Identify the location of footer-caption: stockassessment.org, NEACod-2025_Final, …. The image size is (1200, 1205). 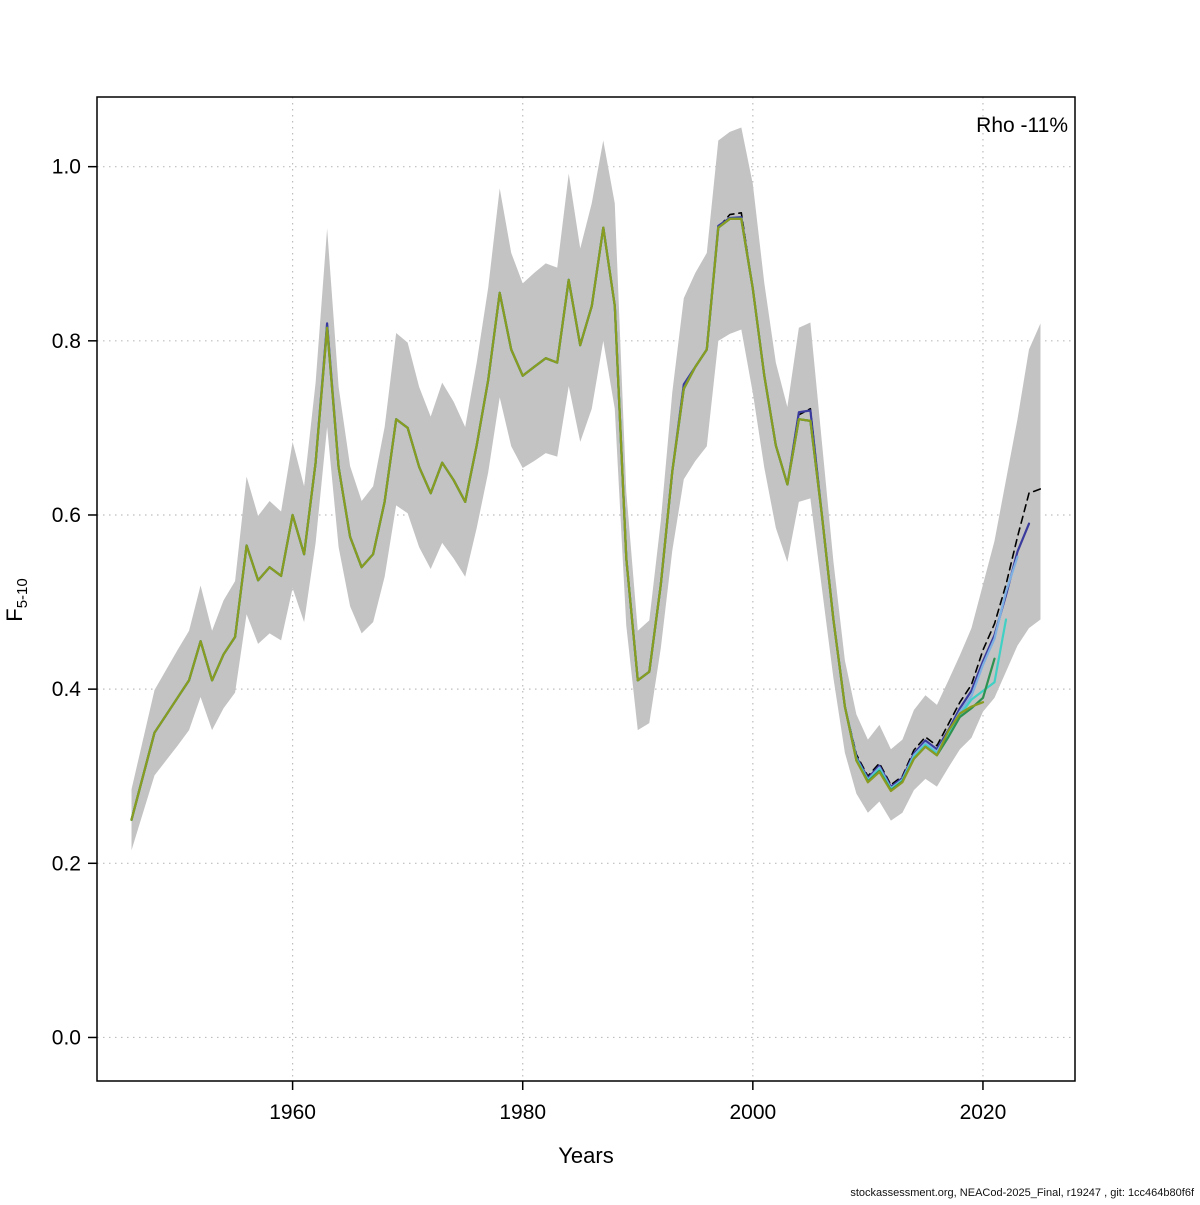
(1022, 1193).